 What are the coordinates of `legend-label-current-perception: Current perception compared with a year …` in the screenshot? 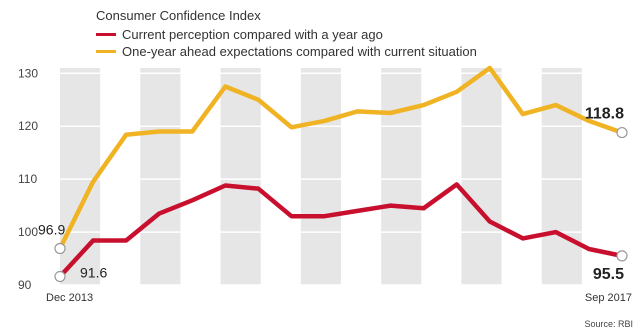 It's located at (252, 34).